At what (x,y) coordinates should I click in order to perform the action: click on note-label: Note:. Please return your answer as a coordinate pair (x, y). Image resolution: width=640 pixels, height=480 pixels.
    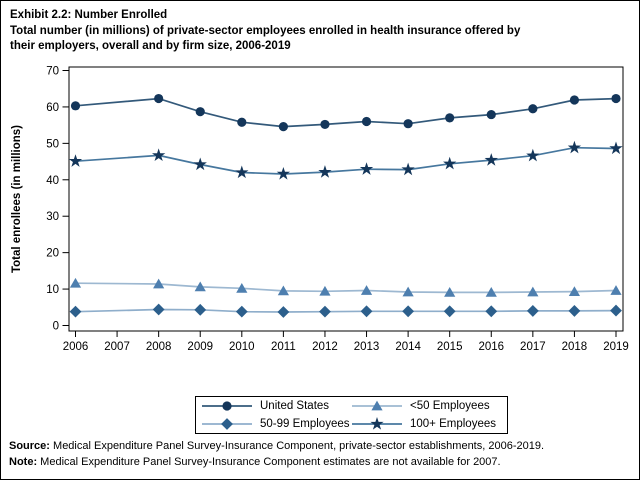
    Looking at the image, I should click on (23, 462).